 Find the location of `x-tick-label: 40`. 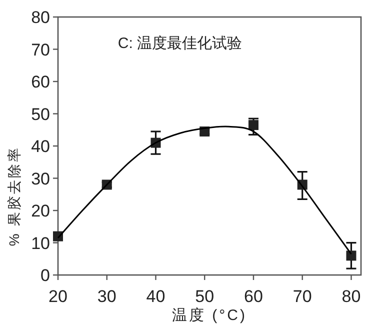

x-tick-label: 40 is located at coordinates (156, 296).